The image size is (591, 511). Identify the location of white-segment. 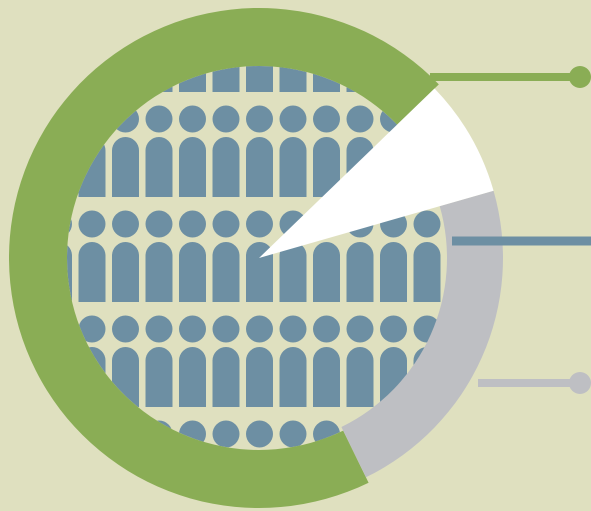
(376, 173).